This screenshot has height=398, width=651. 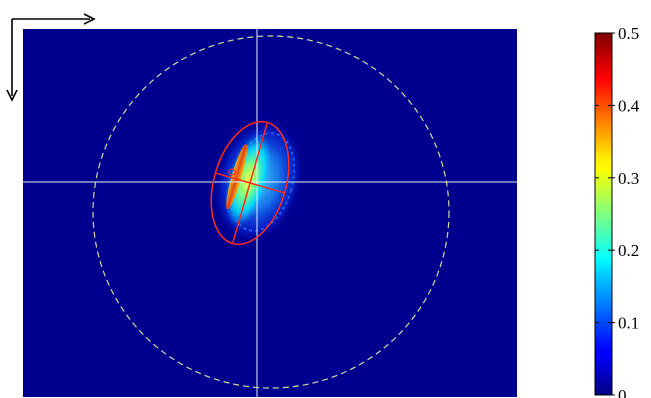 I want to click on colorbar: 0 0.1 0.2 0.3 0.4 0.5, so click(x=617, y=211).